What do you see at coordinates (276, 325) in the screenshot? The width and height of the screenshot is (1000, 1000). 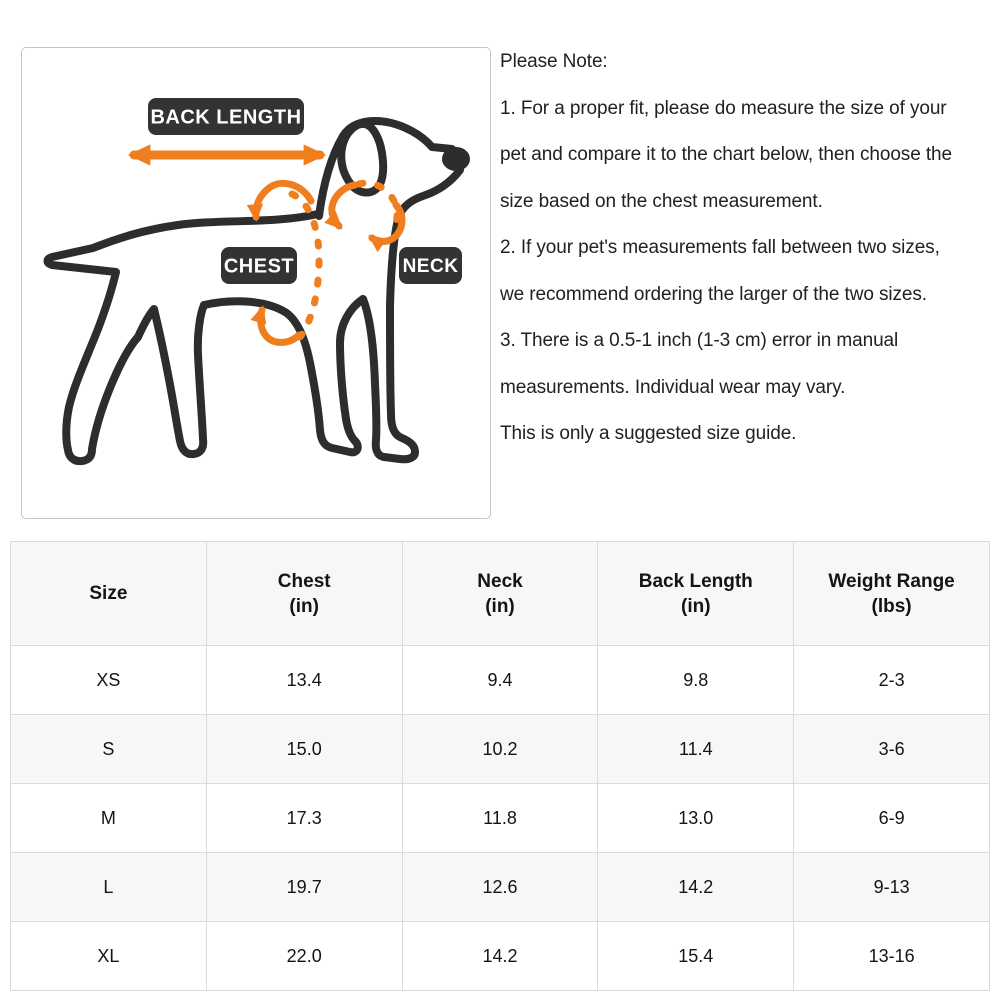 I see `chest-measure-arrow-bottom` at bounding box center [276, 325].